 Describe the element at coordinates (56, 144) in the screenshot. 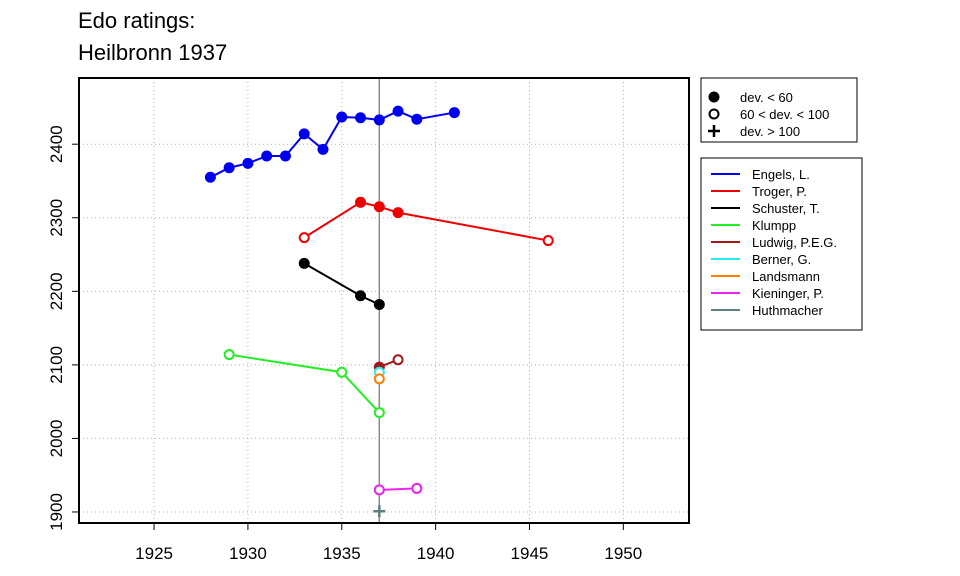

I see `y-tick-label-2400: 2400` at that location.